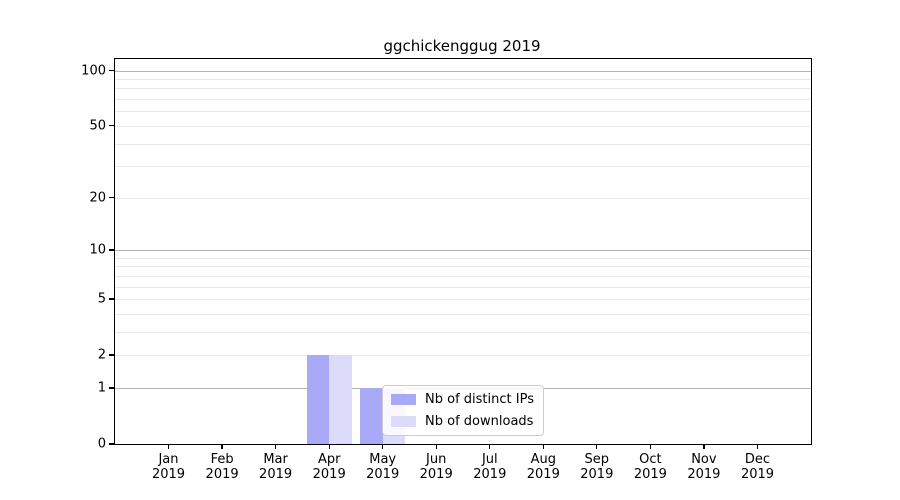 This screenshot has height=500, width=900. What do you see at coordinates (97, 126) in the screenshot?
I see `y-tick-label: 50` at bounding box center [97, 126].